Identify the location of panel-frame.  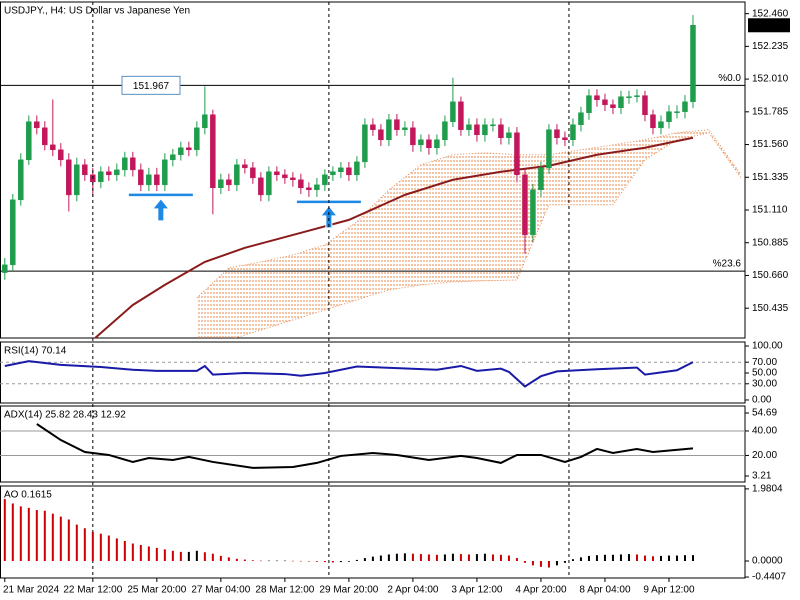
(373, 532).